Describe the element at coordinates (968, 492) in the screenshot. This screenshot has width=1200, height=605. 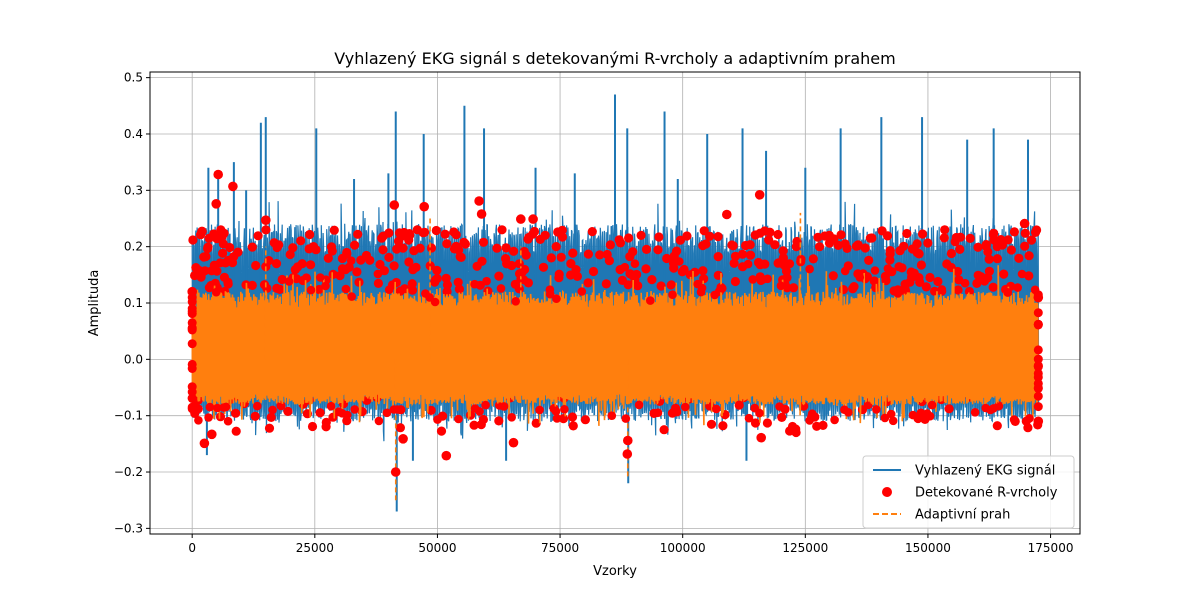
I see `legend-box` at that location.